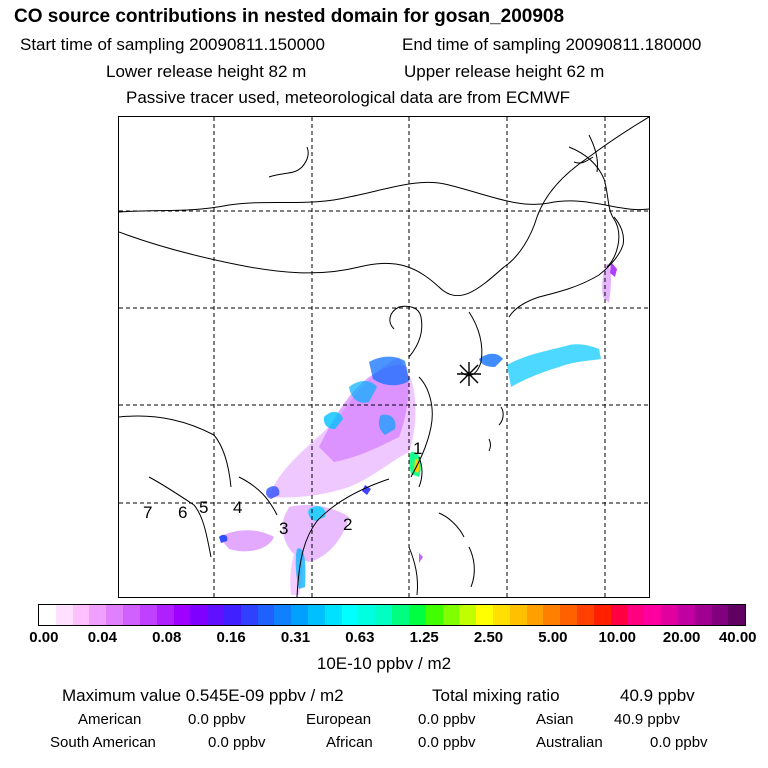 This screenshot has height=768, width=768. I want to click on color-legend-tick-label: 0.16, so click(231, 637).